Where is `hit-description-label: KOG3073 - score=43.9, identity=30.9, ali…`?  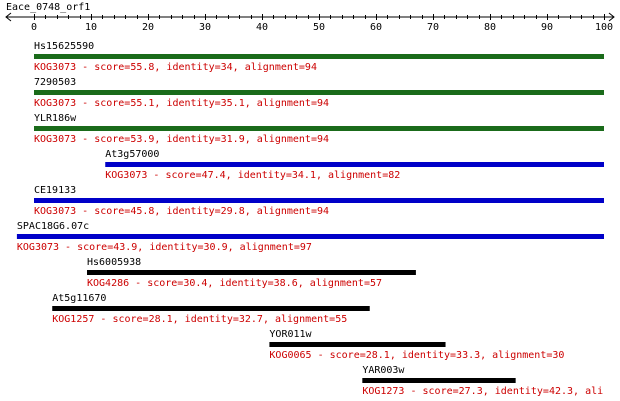 hit-description-label: KOG3073 - score=43.9, identity=30.9, ali… is located at coordinates (164, 247).